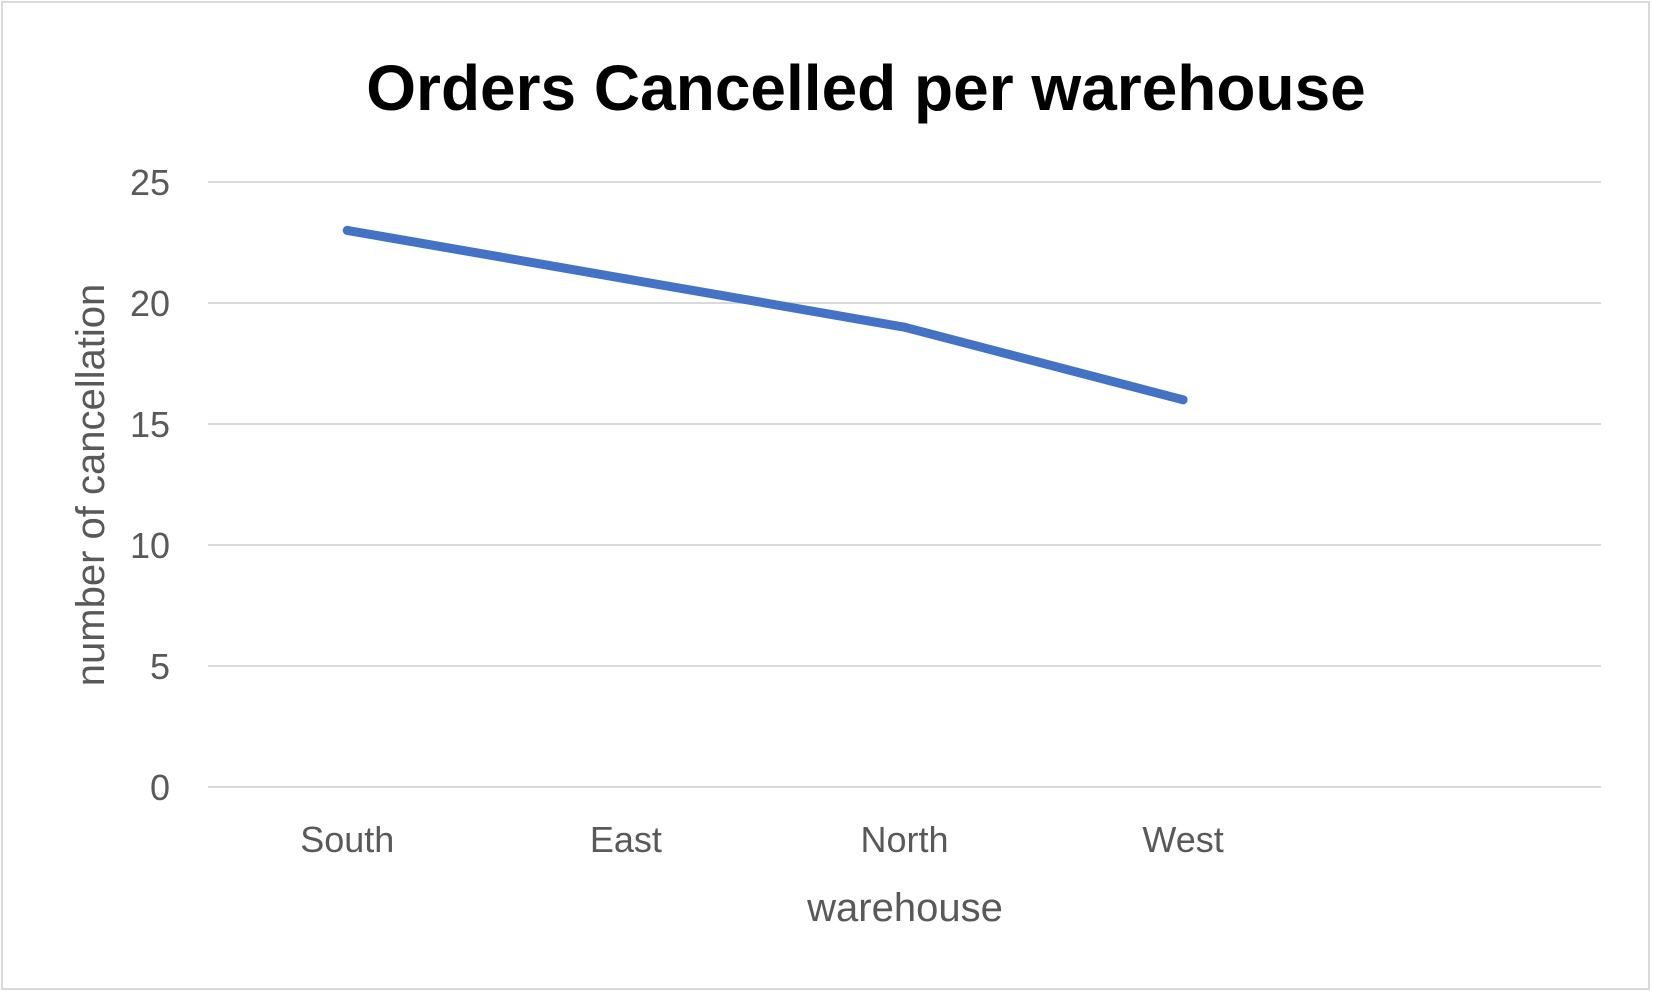 This screenshot has width=1653, height=993. What do you see at coordinates (762, 839) in the screenshot?
I see `x-axis-ticks: South East North West` at bounding box center [762, 839].